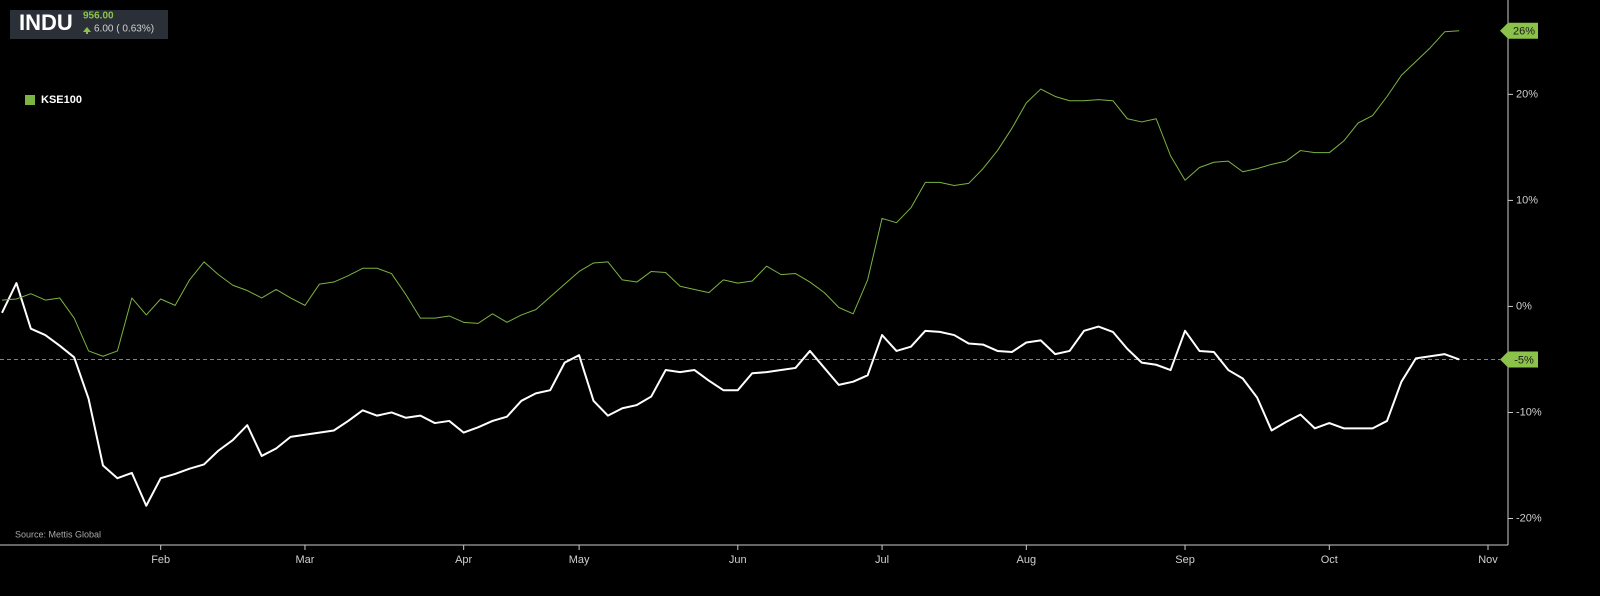 The height and width of the screenshot is (596, 1600). Describe the element at coordinates (160, 560) in the screenshot. I see `x-tick-label: Feb` at that location.